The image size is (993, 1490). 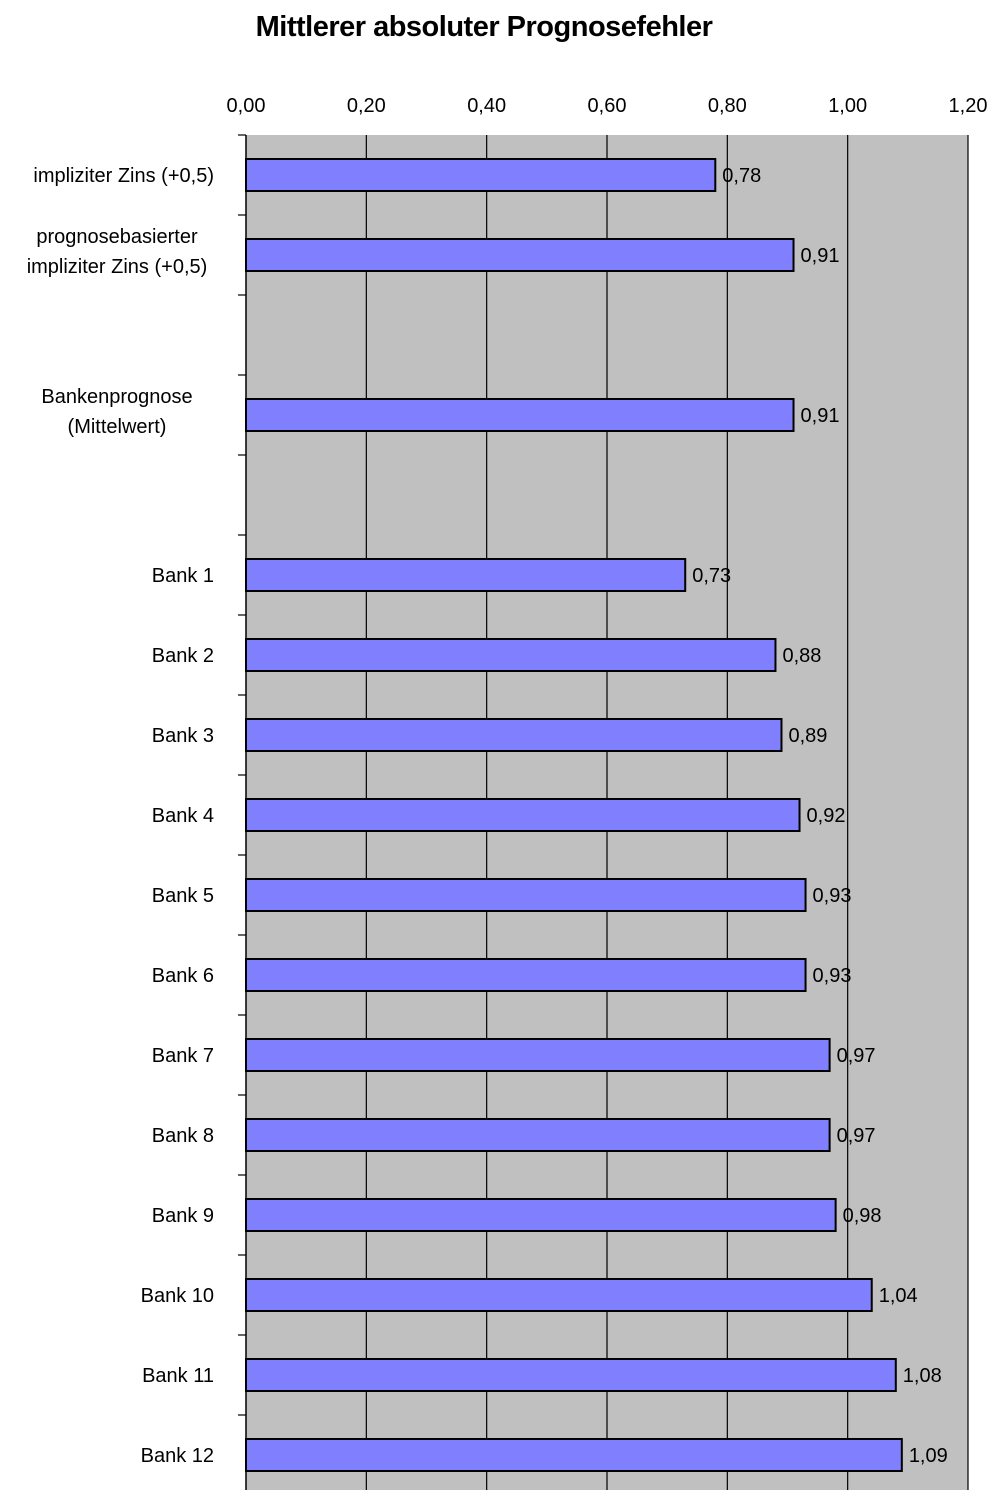 What do you see at coordinates (183, 656) in the screenshot?
I see `category-label: Bank 2` at bounding box center [183, 656].